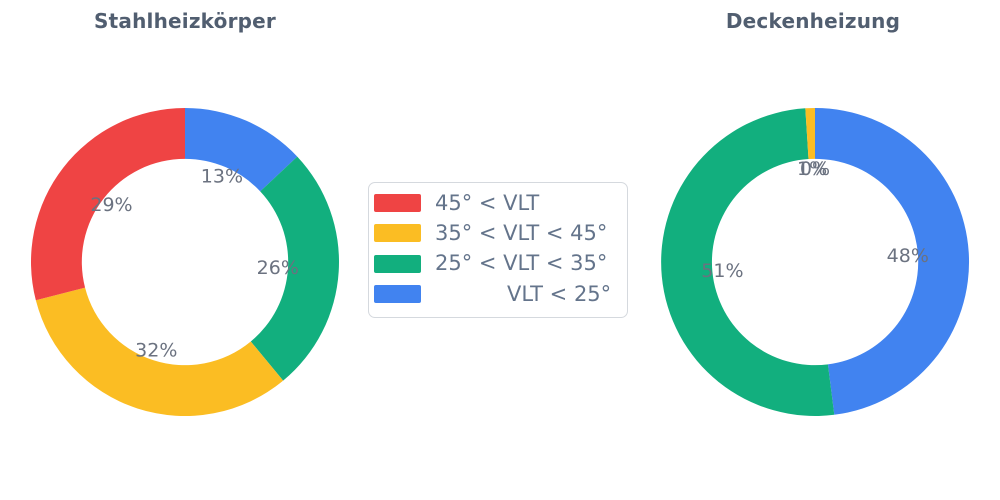 The width and height of the screenshot is (1000, 500). I want to click on legend-swatch-yellow, so click(397, 233).